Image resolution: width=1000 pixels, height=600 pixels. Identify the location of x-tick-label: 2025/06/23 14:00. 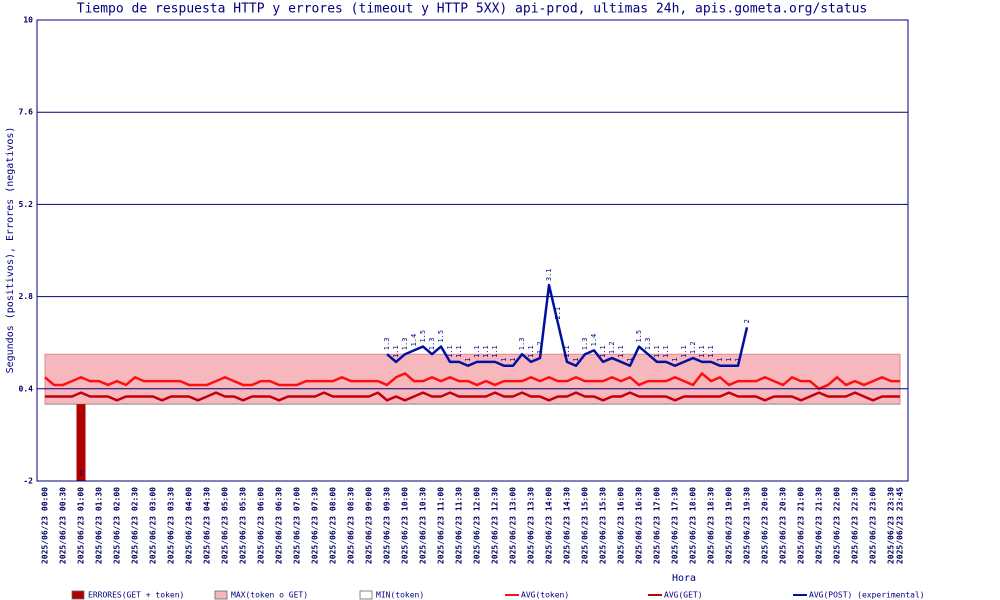
(549, 525).